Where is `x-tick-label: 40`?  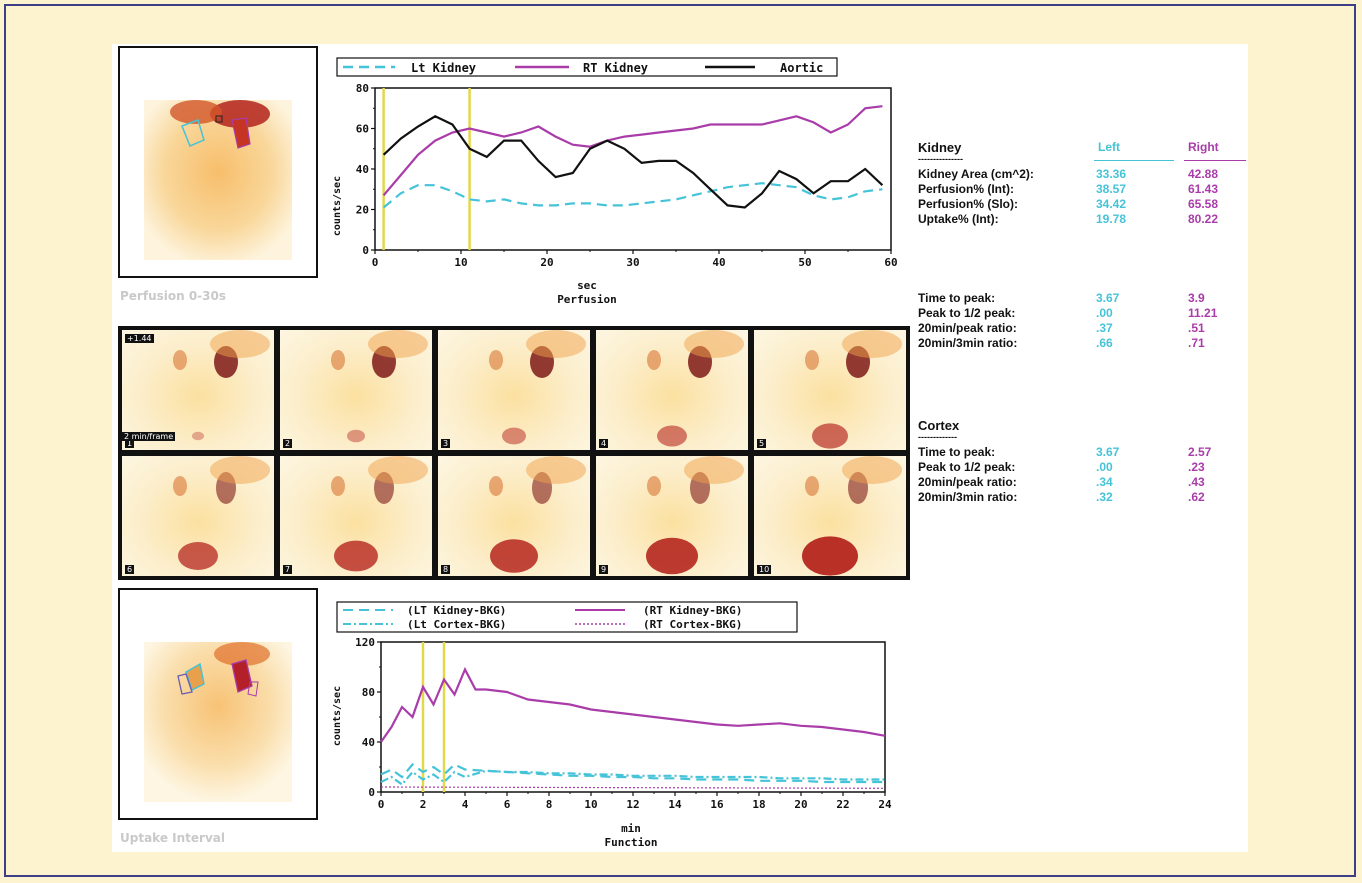
x-tick-label: 40 is located at coordinates (718, 262).